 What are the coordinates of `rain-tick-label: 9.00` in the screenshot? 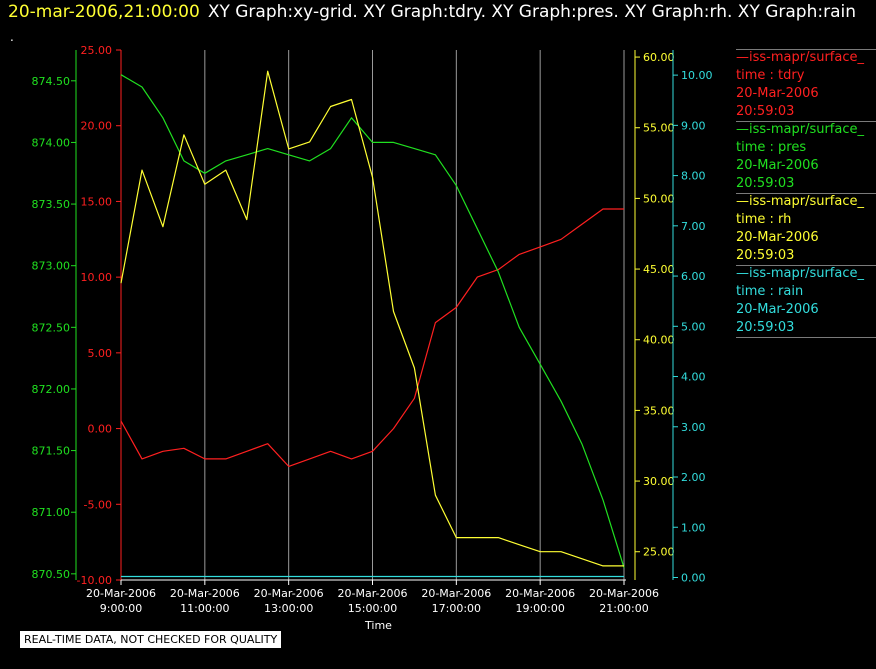 It's located at (693, 125).